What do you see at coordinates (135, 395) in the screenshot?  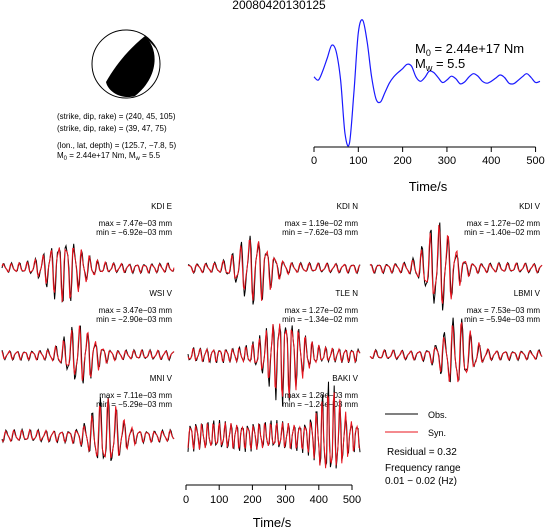 I see `panel-max-label: max = 7.11e−03 mm` at bounding box center [135, 395].